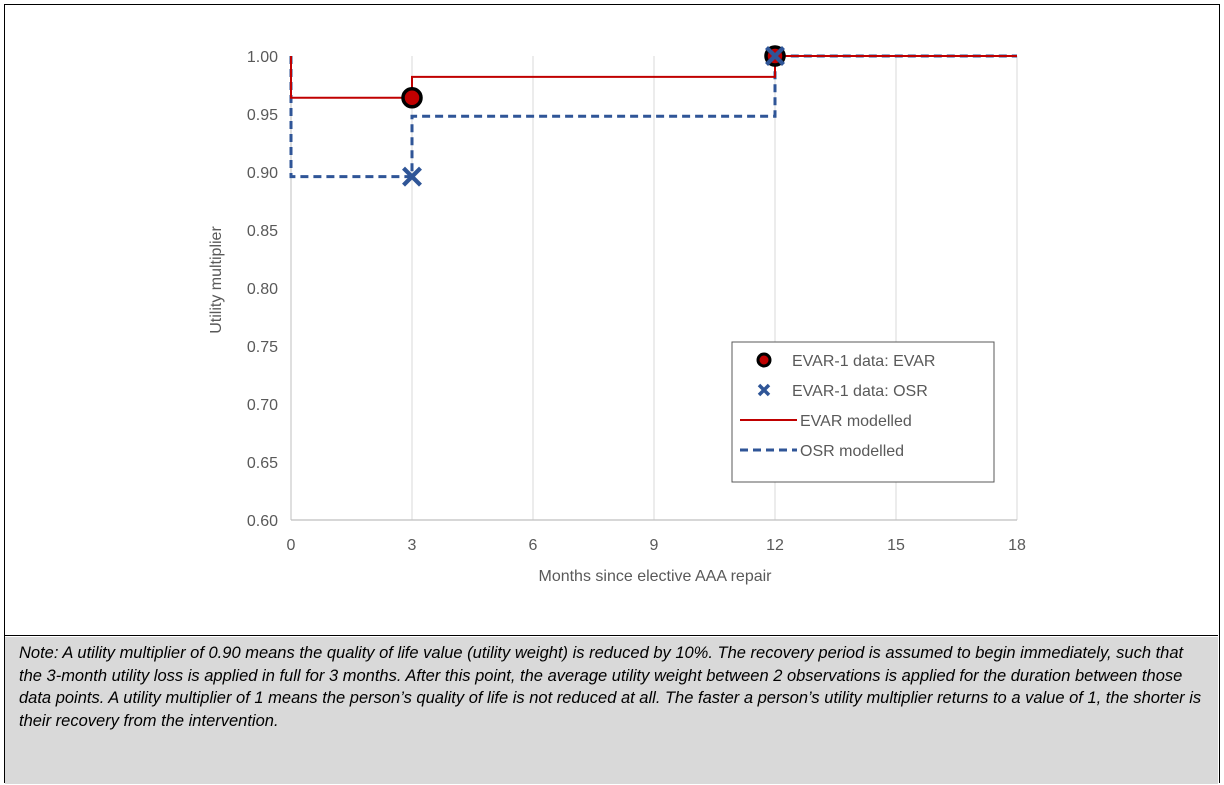  Describe the element at coordinates (412, 98) in the screenshot. I see `evar-data-point` at that location.